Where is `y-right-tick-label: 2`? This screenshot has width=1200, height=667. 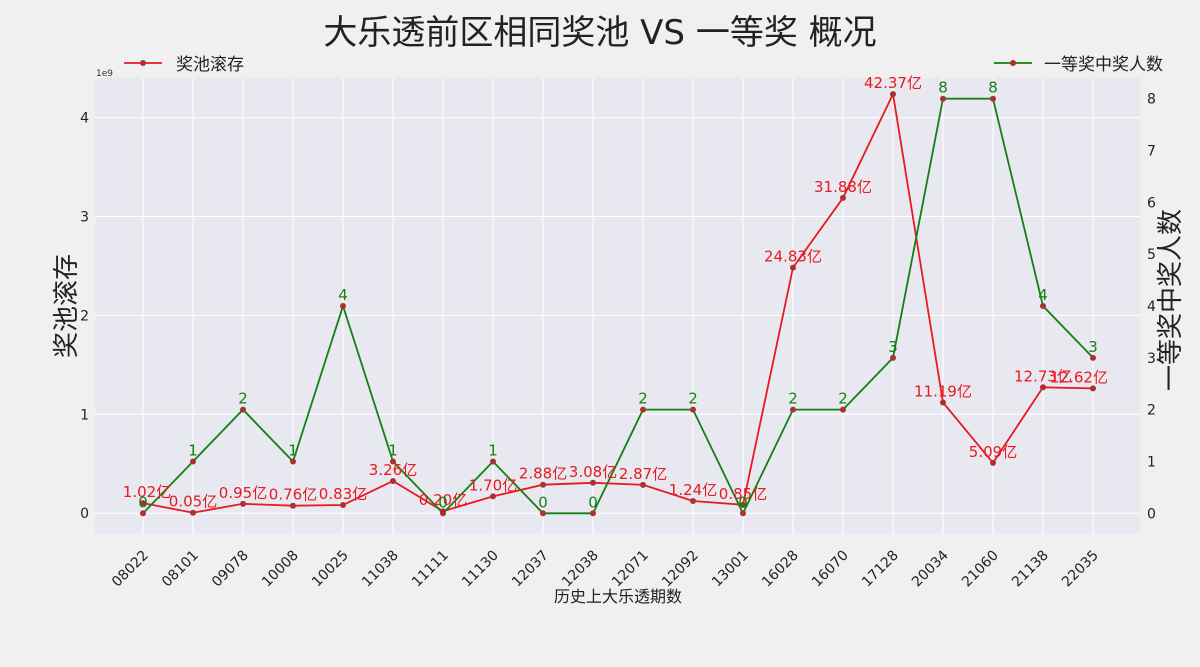 y-right-tick-label: 2 is located at coordinates (1151, 411).